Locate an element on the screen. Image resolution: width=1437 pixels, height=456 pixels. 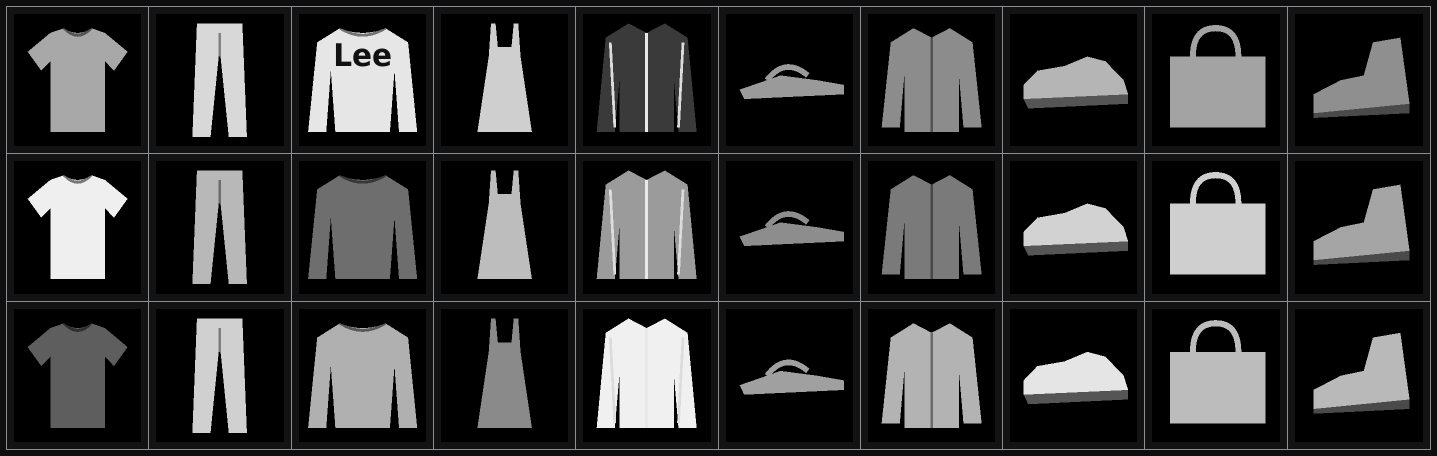
svg-text: Lee is located at coordinates (362, 56).